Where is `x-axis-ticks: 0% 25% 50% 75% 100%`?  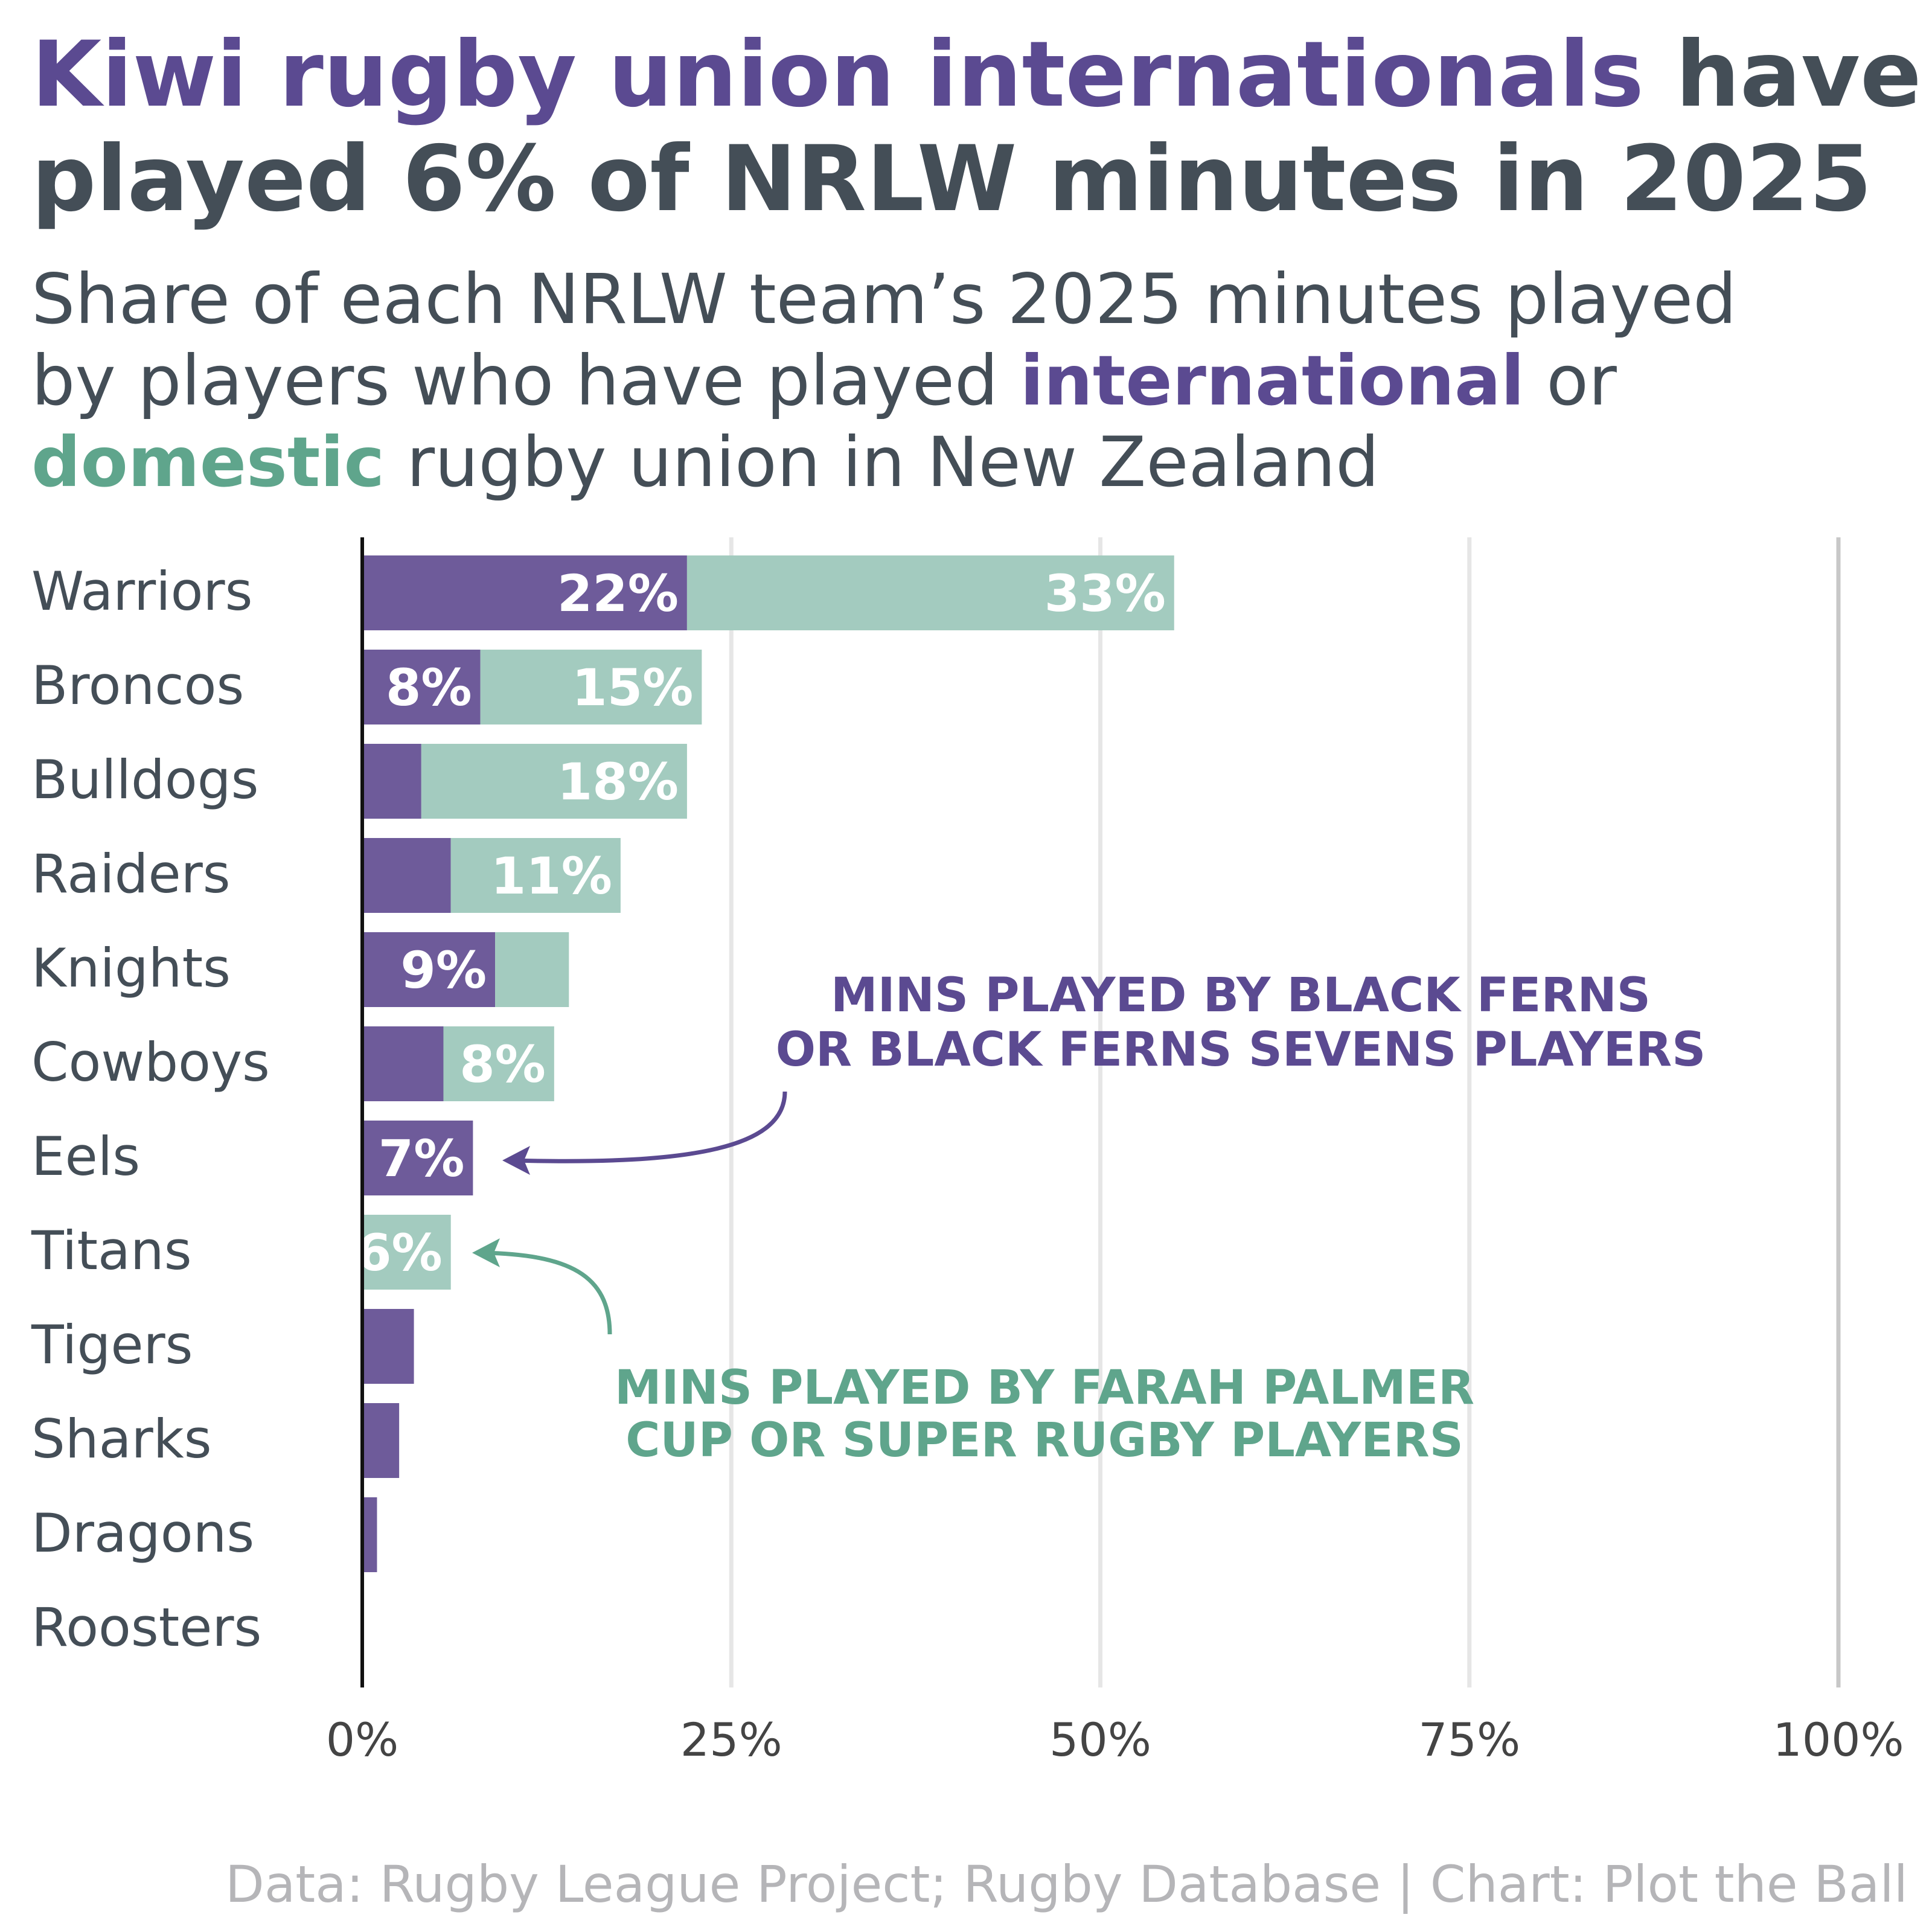 x-axis-ticks: 0% 25% 50% 75% 100% is located at coordinates (1115, 1740).